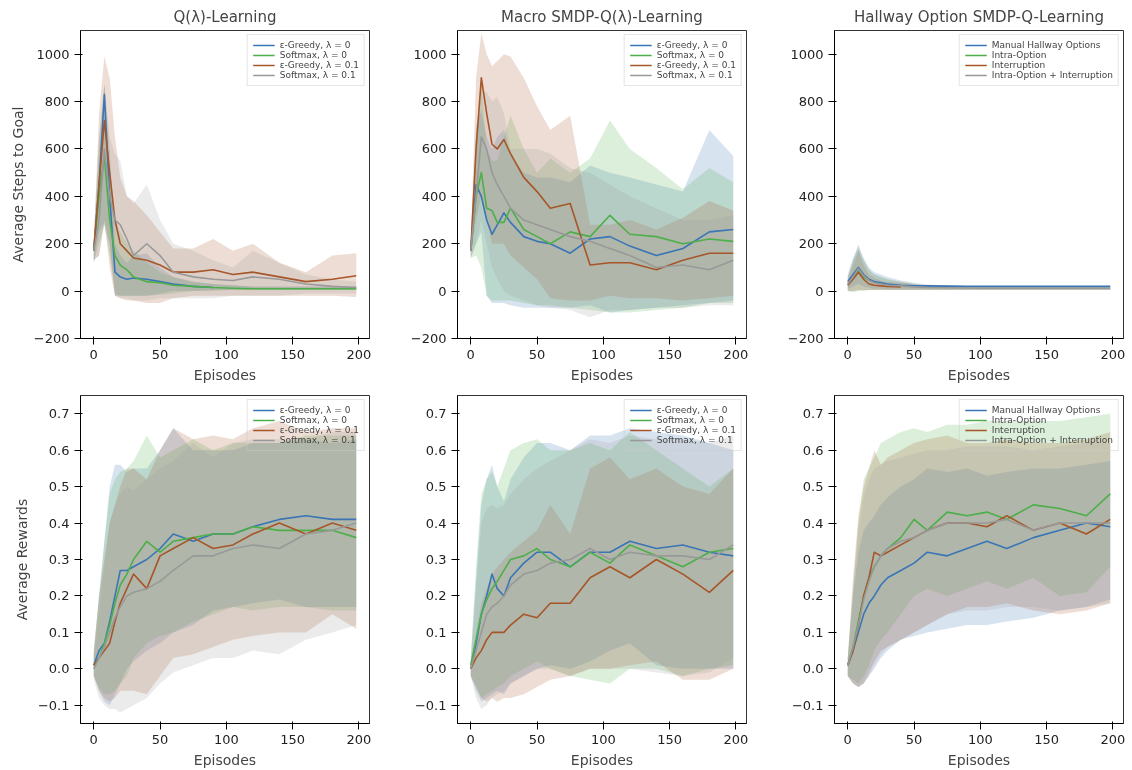 The width and height of the screenshot is (1132, 770). Describe the element at coordinates (602, 16) in the screenshot. I see `chart-title: Macro SMDP-Q(λ)-Learning` at that location.